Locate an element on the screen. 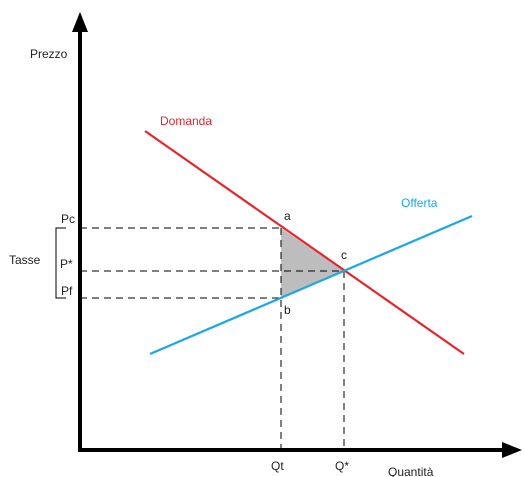 The height and width of the screenshot is (477, 524). price-consumer-label: Pc is located at coordinates (68, 219).